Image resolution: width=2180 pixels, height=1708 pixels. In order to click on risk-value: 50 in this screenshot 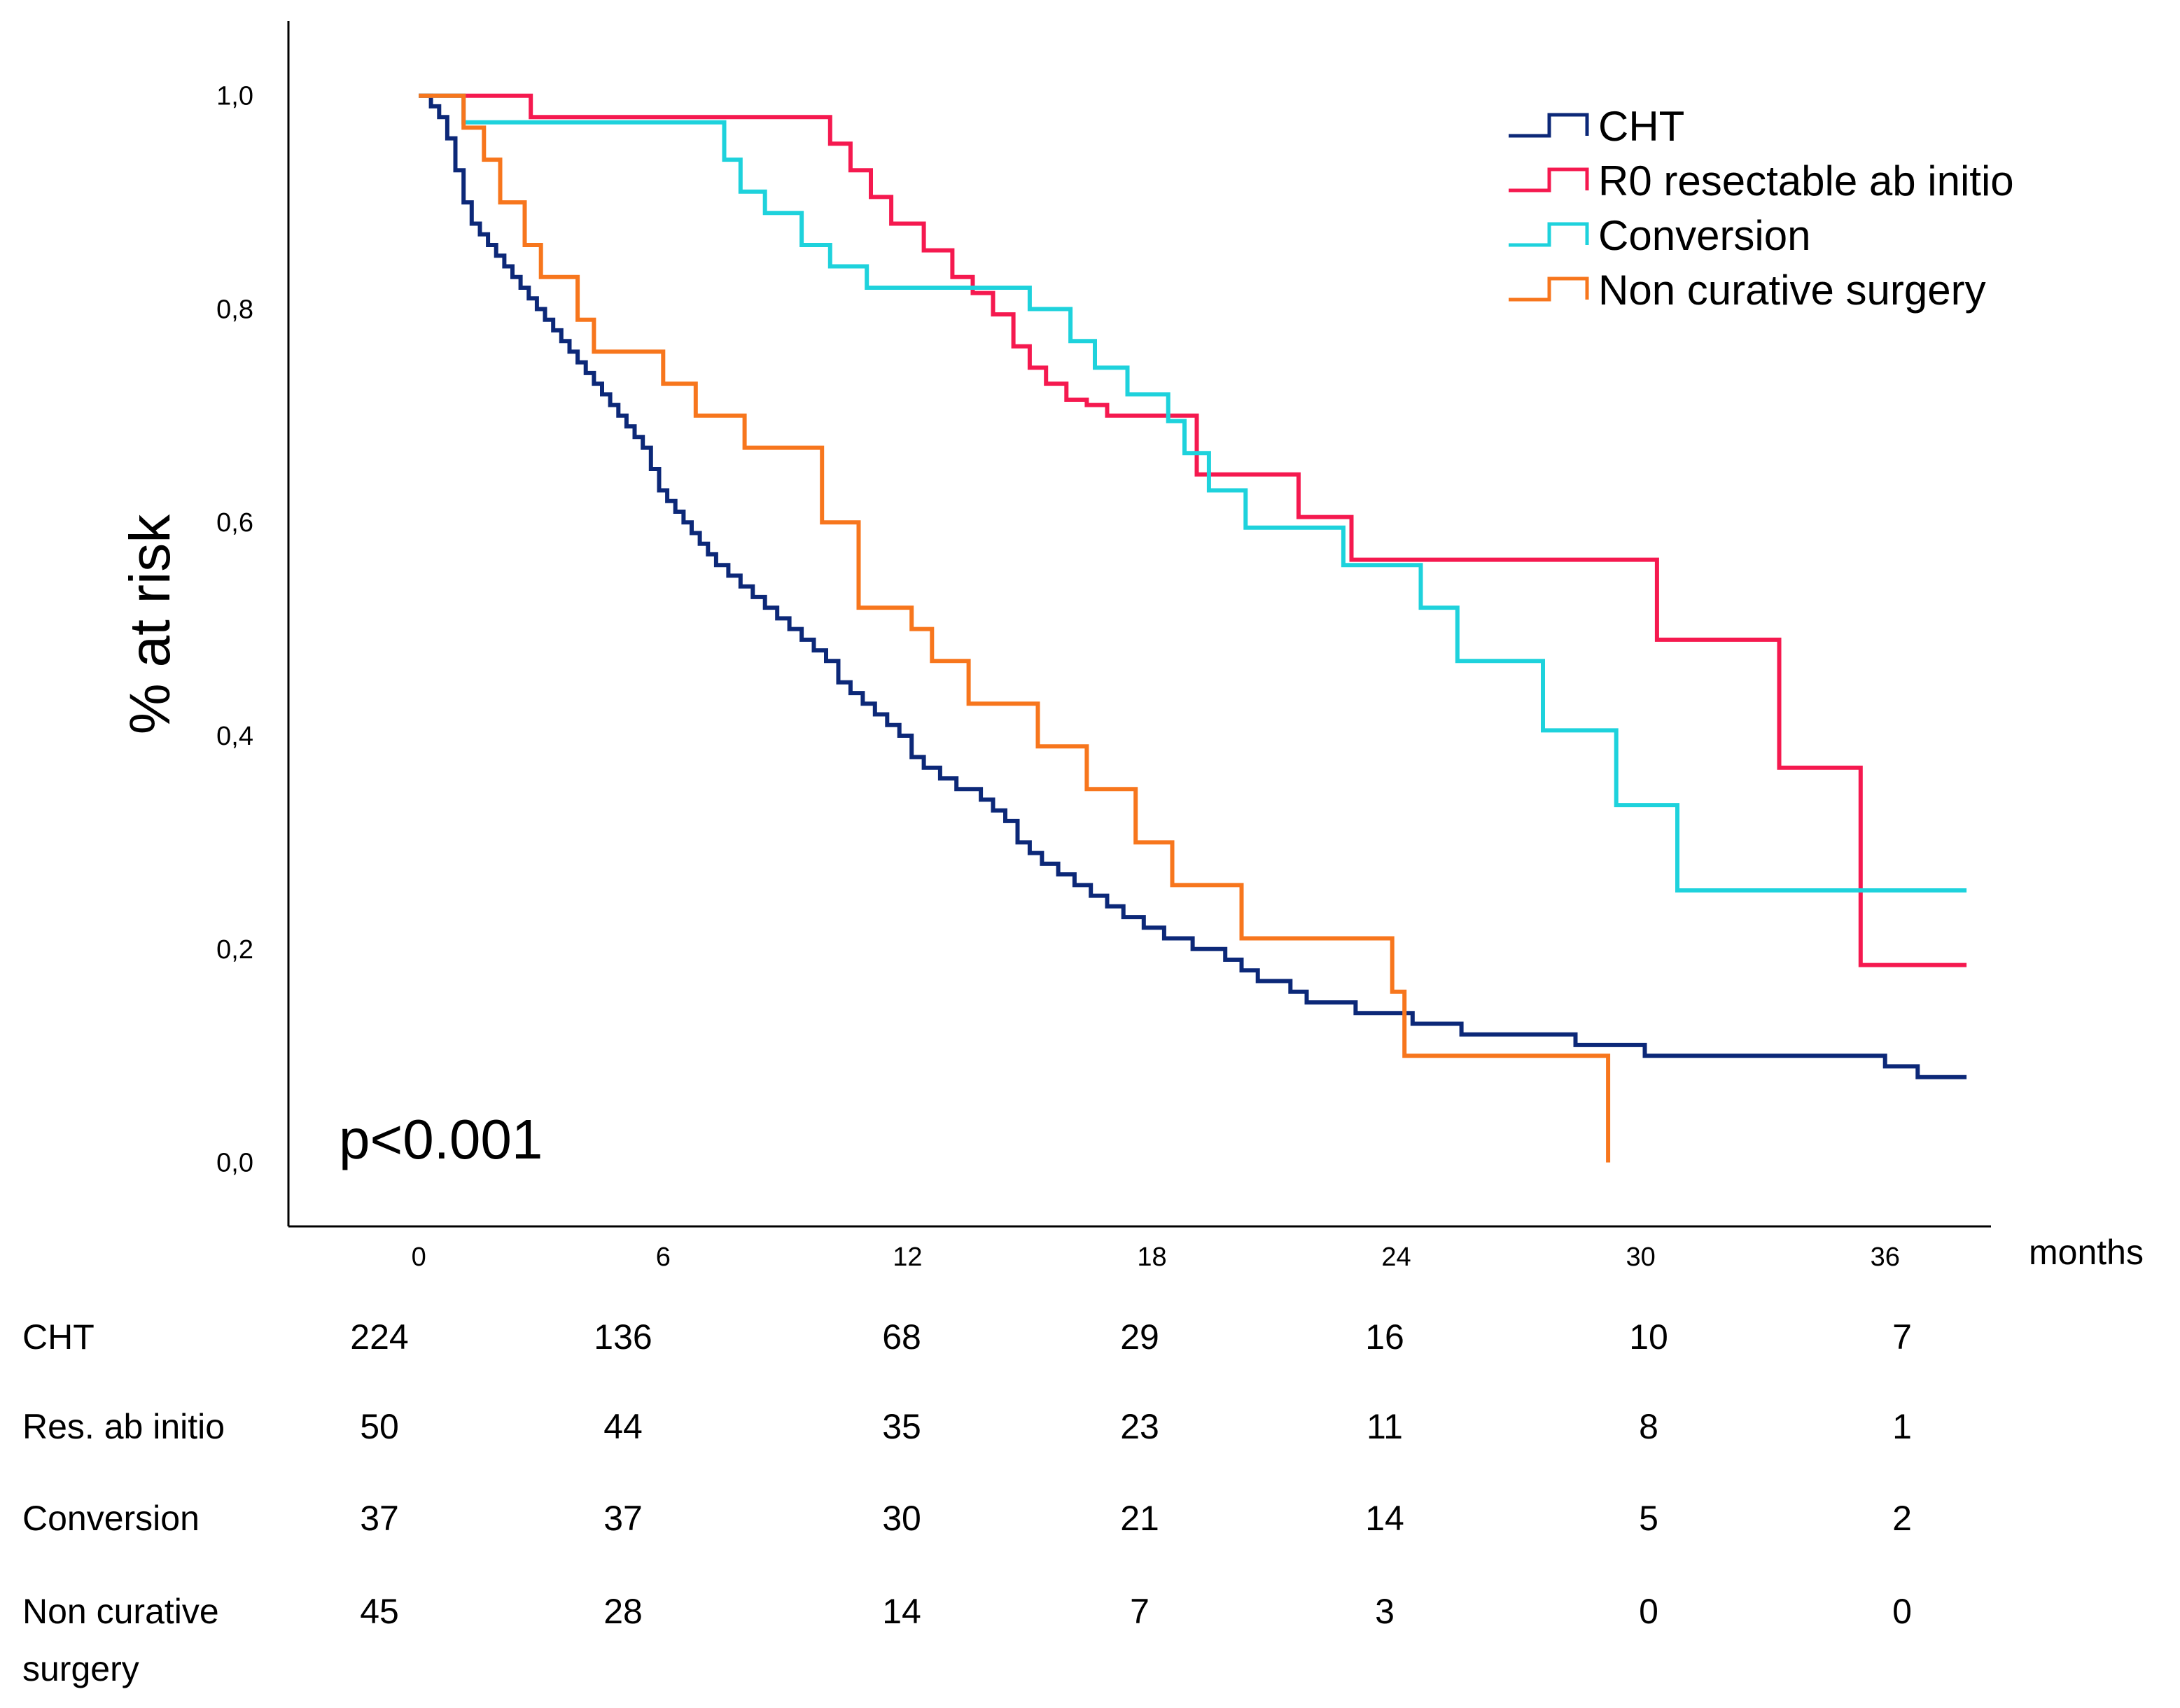, I will do `click(379, 1426)`.